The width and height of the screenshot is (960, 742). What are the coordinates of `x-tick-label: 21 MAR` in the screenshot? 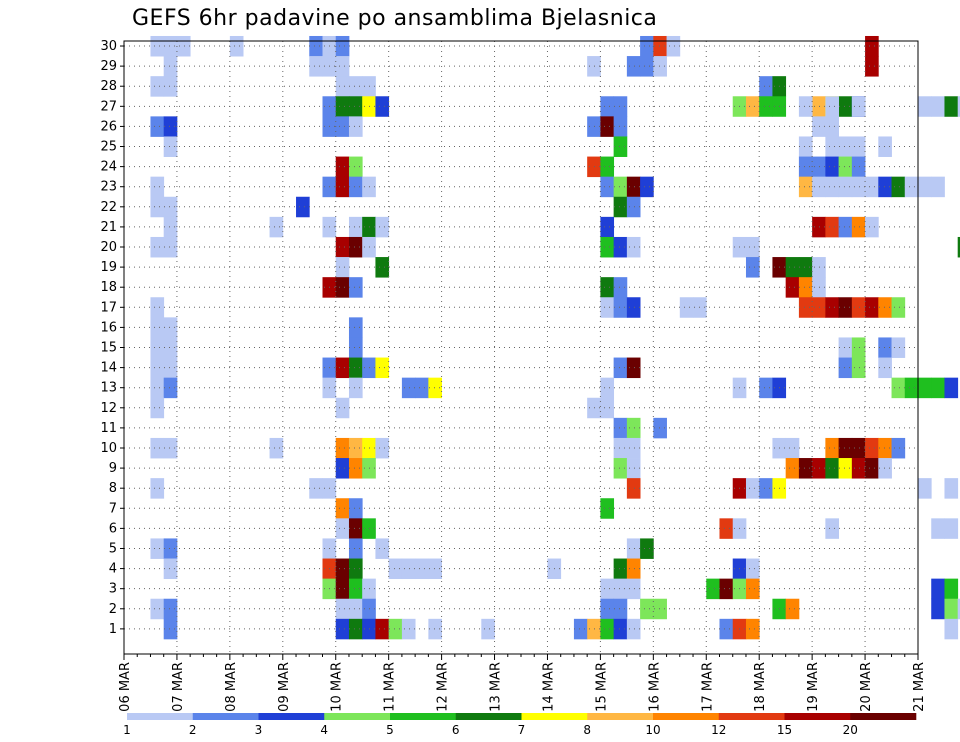 It's located at (919, 687).